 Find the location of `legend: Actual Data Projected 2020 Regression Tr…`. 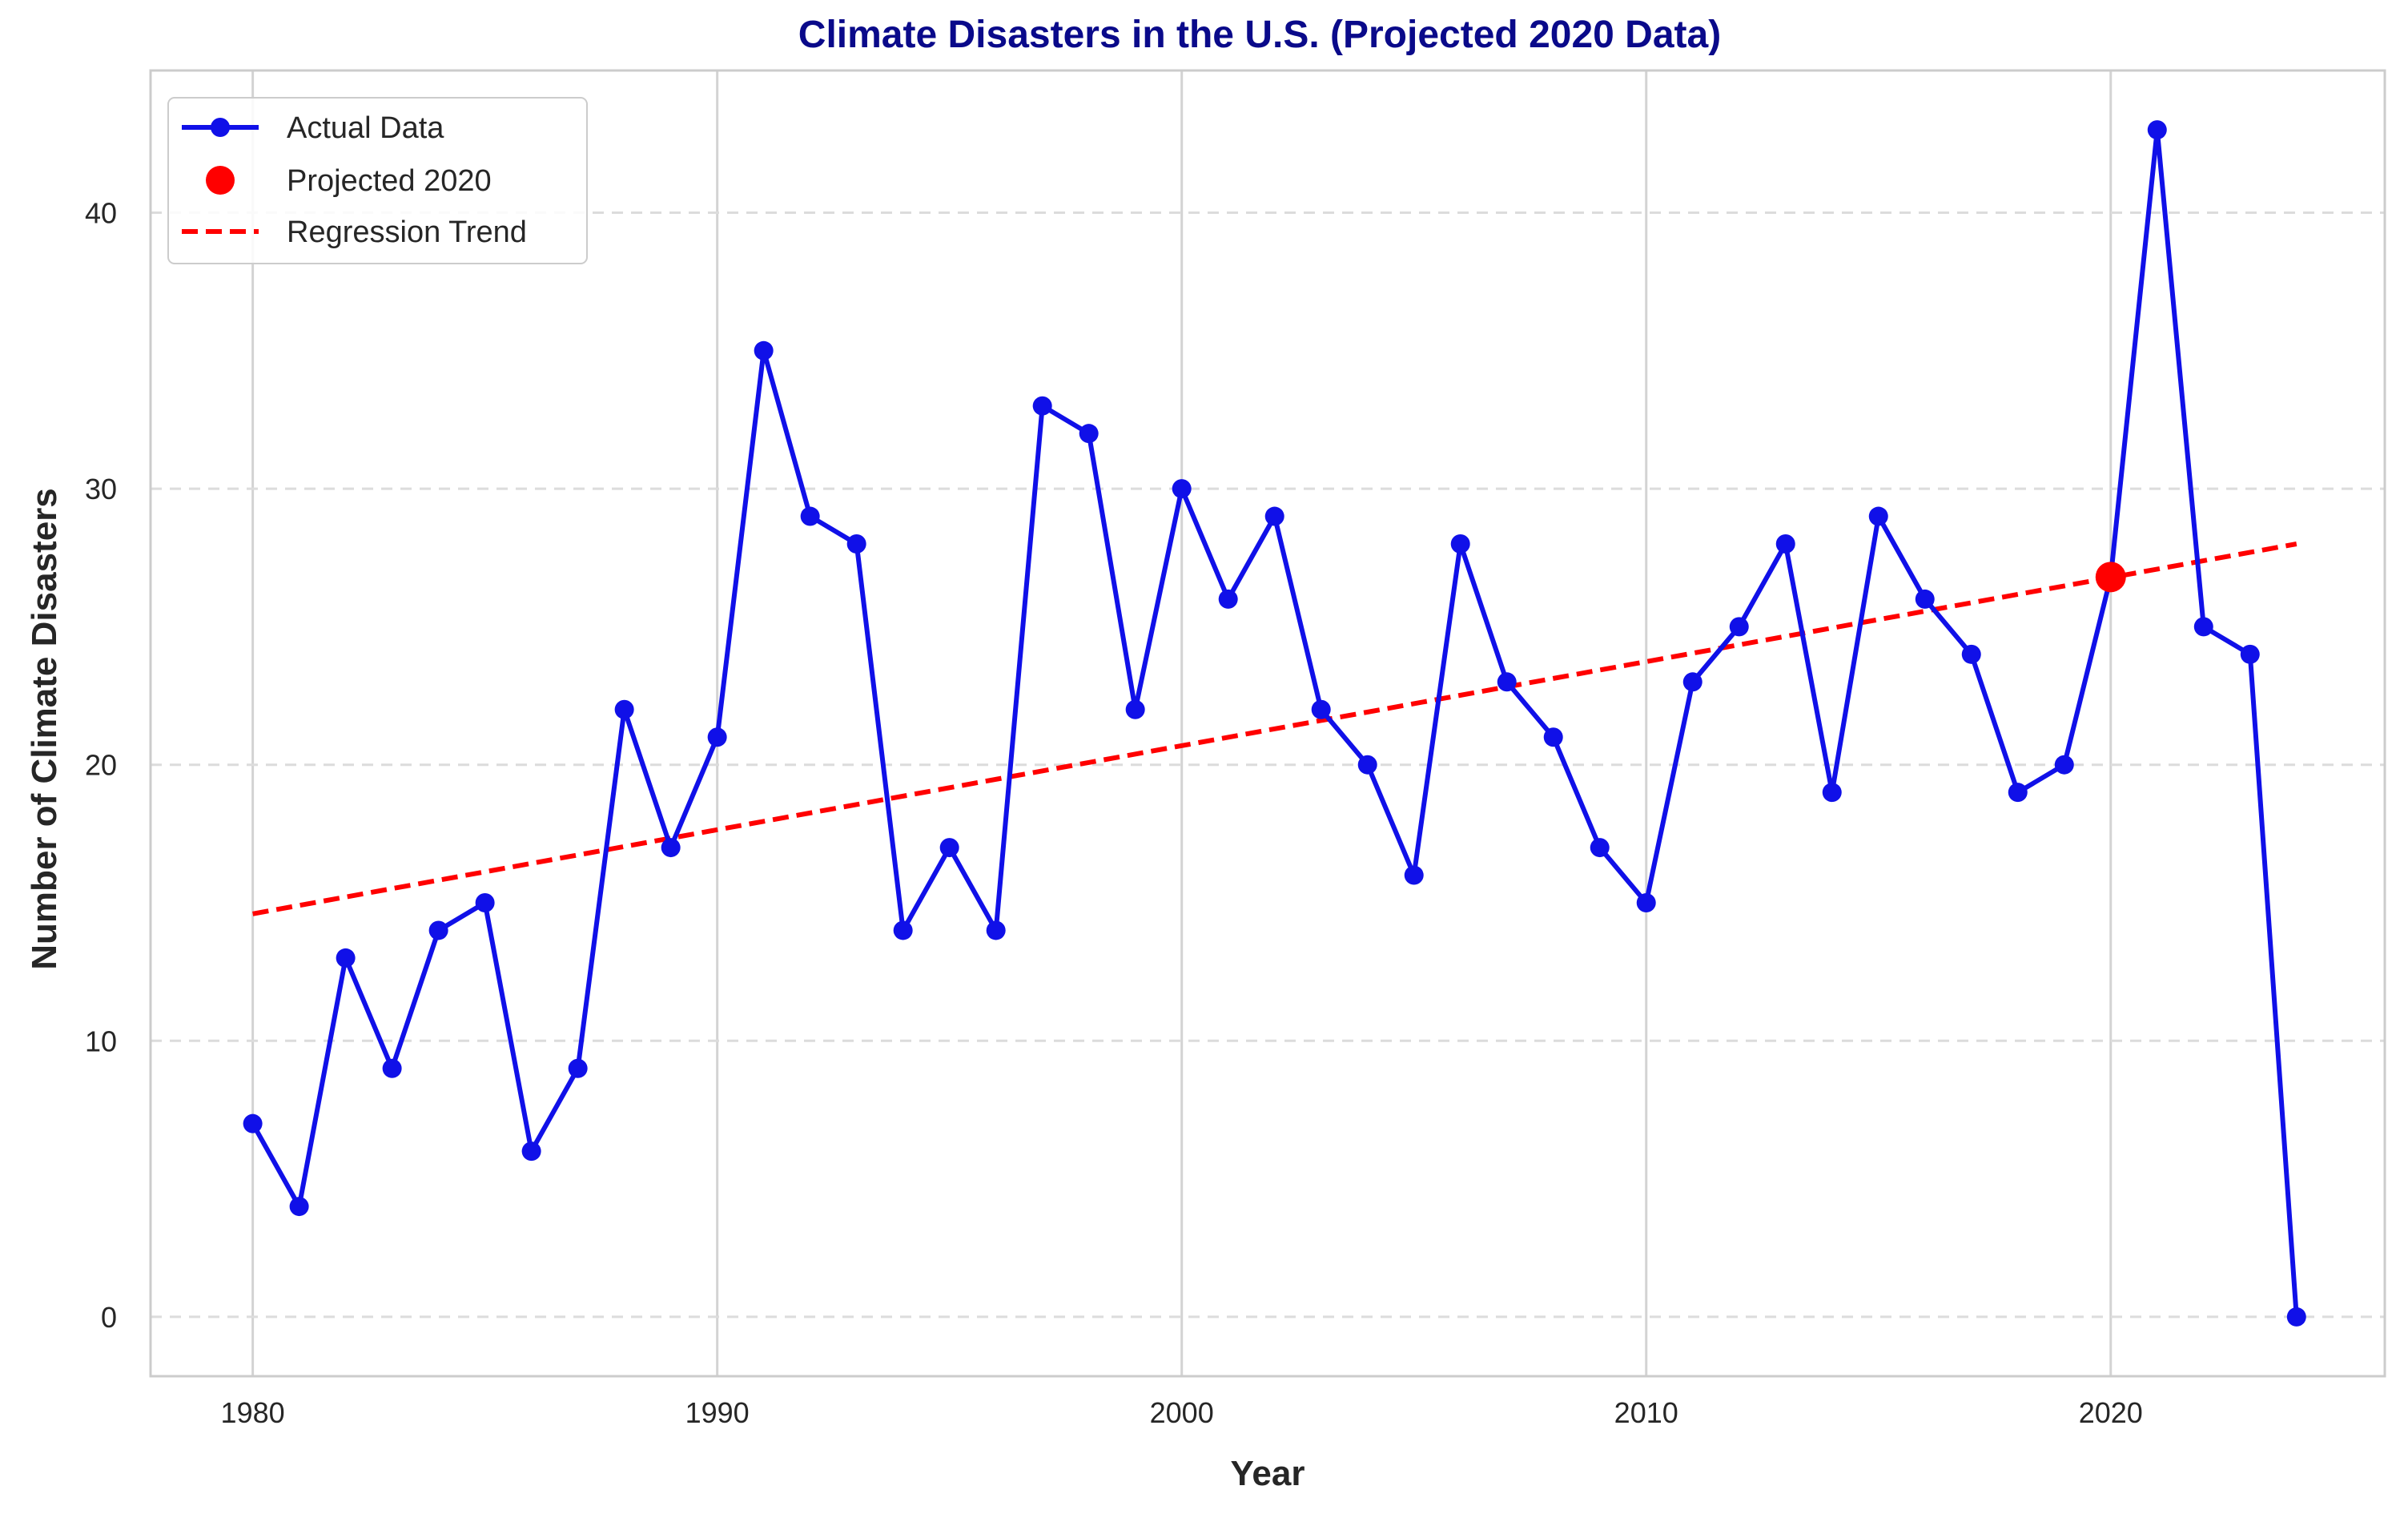

legend: Actual Data Projected 2020 Regression Tr… is located at coordinates (378, 180).